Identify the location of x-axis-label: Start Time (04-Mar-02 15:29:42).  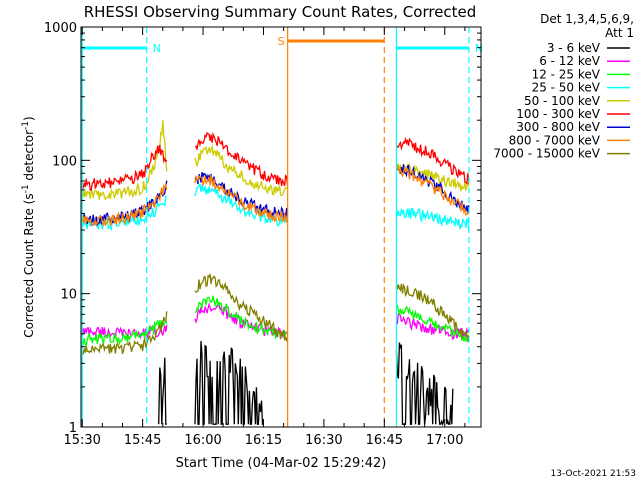
(281, 463).